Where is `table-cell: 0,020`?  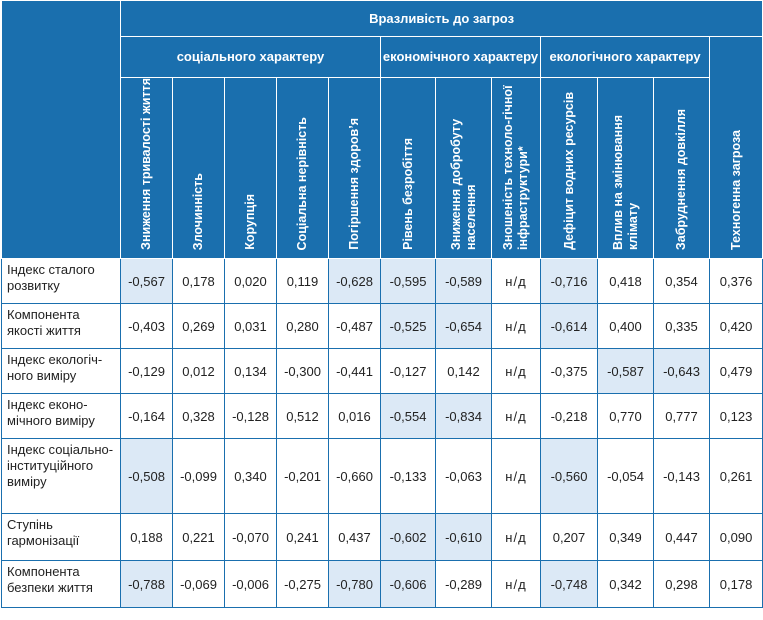 table-cell: 0,020 is located at coordinates (250, 281).